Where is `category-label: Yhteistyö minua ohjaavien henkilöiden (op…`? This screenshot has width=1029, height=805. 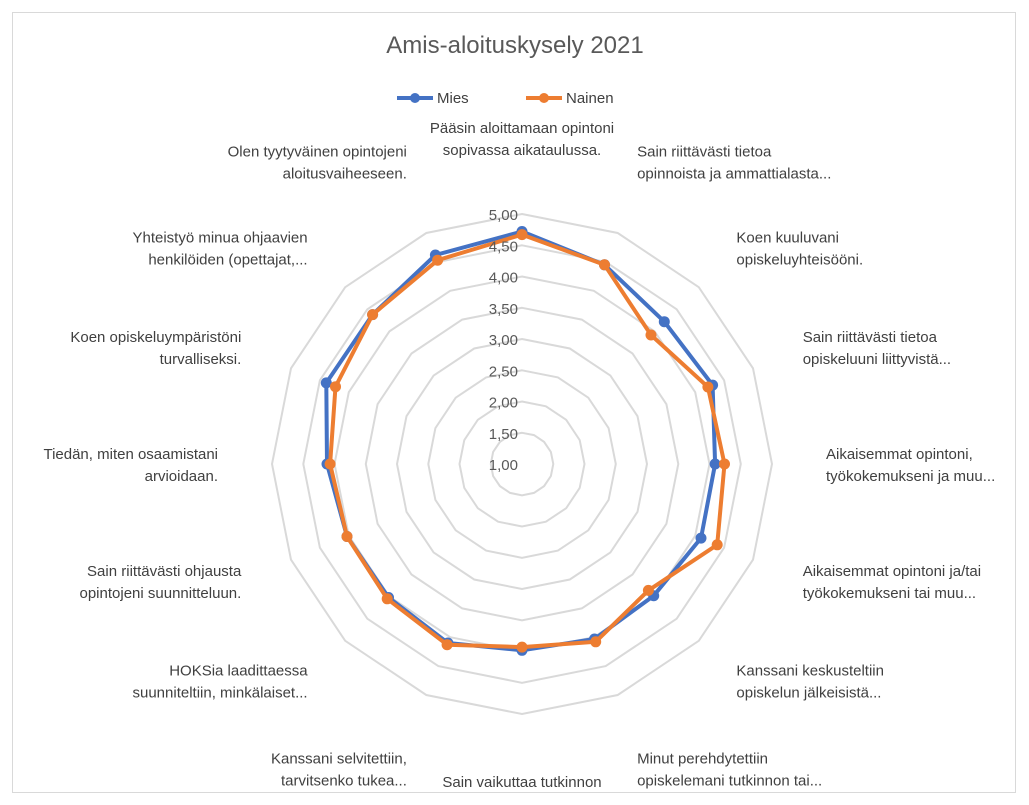
category-label: Yhteistyö minua ohjaavien henkilöiden (op… is located at coordinates (219, 249).